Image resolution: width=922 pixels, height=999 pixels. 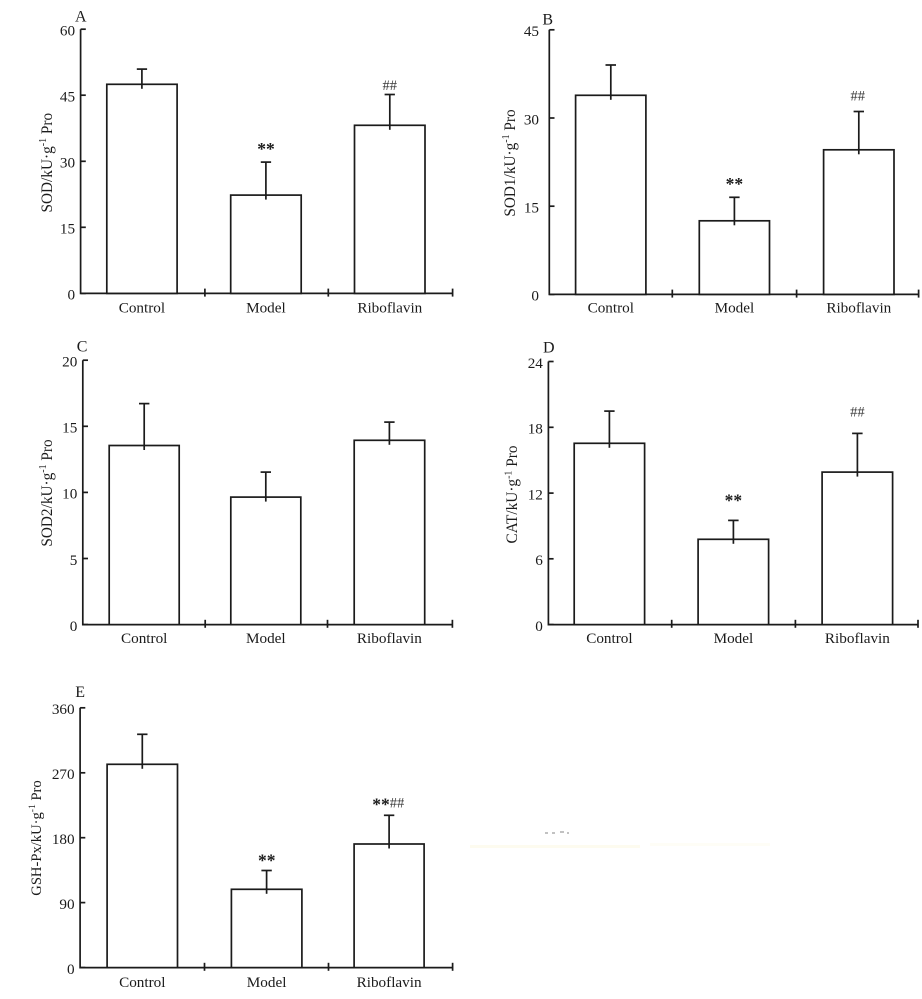 What do you see at coordinates (70, 362) in the screenshot?
I see `svg-text: 20` at bounding box center [70, 362].